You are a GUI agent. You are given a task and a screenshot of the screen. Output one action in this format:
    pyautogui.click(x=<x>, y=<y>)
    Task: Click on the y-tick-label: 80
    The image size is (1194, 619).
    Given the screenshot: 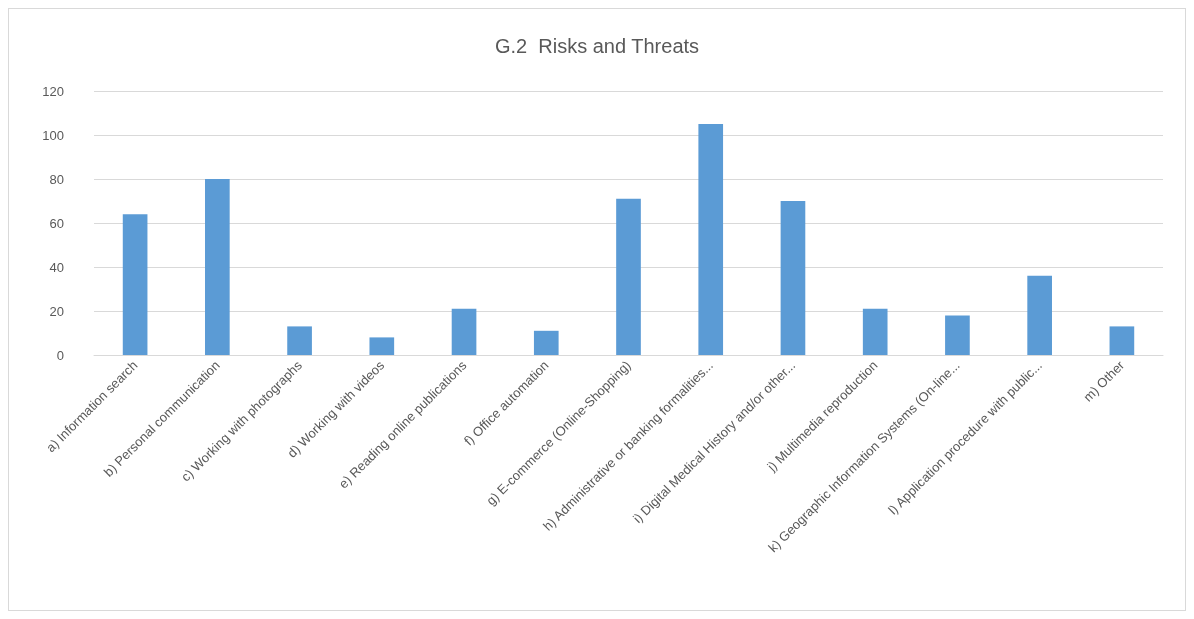 What is the action you would take?
    pyautogui.click(x=56, y=179)
    